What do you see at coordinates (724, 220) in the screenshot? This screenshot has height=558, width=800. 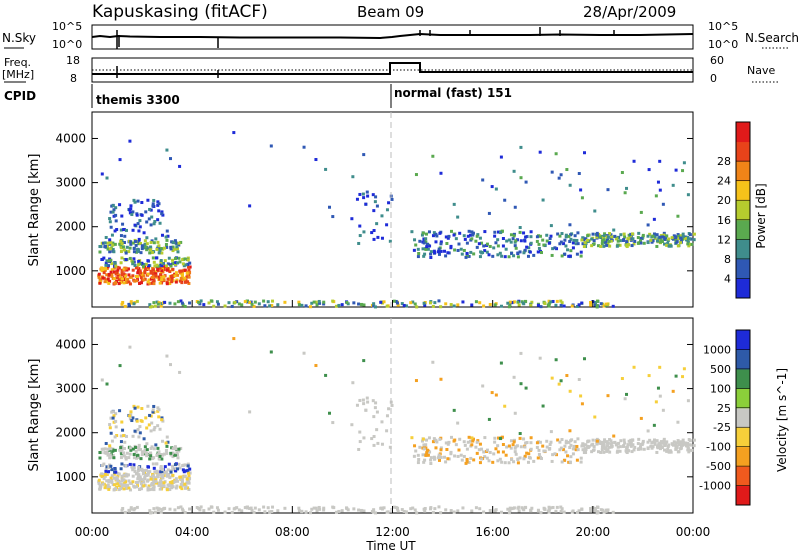 I see `colorbar-tick-label: 16` at bounding box center [724, 220].